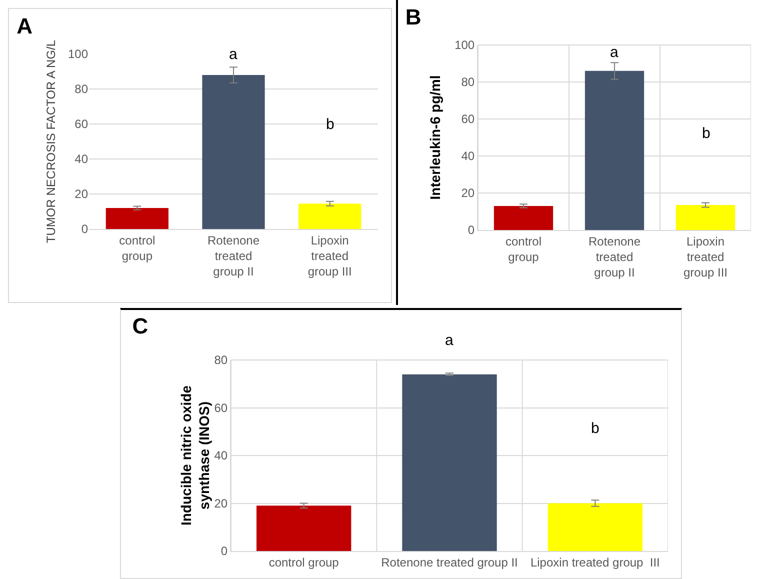 The width and height of the screenshot is (764, 579). I want to click on text: a, so click(449, 340).